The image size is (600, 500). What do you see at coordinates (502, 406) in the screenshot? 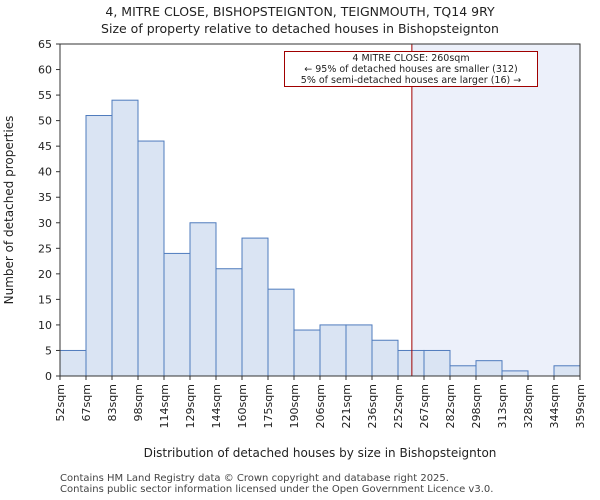
I see `x-tick-label: 313sqm` at bounding box center [502, 406].